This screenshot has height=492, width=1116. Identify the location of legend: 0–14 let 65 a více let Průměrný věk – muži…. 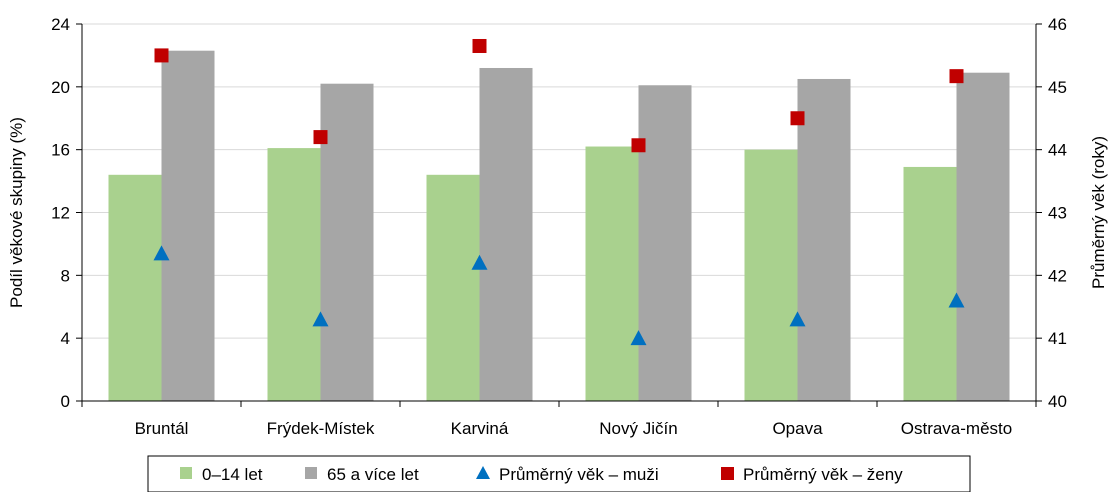
(559, 473).